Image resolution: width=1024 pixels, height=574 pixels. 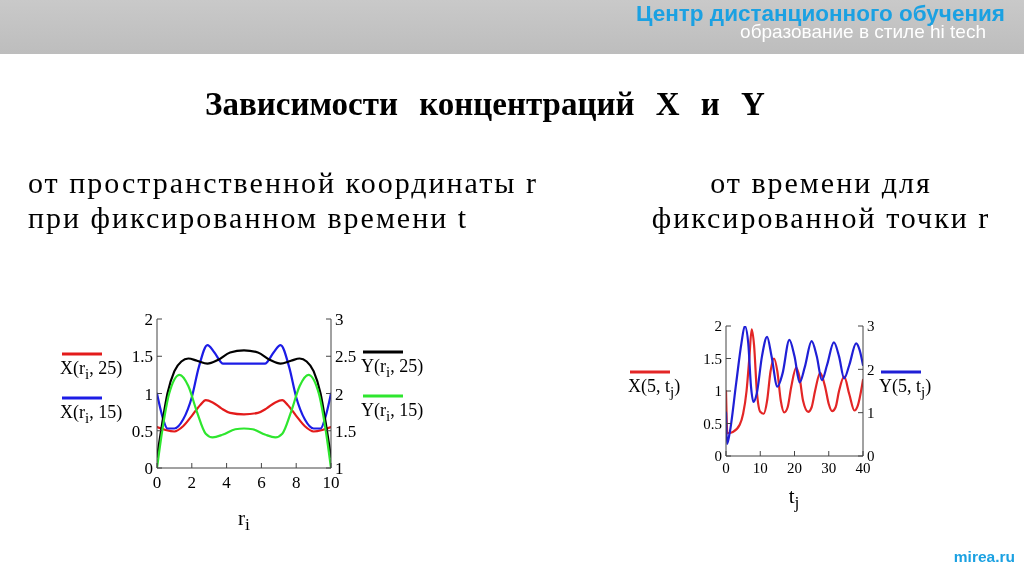 What do you see at coordinates (91, 414) in the screenshot?
I see `legend-label: X(r$_{i}$, 15)` at bounding box center [91, 414].